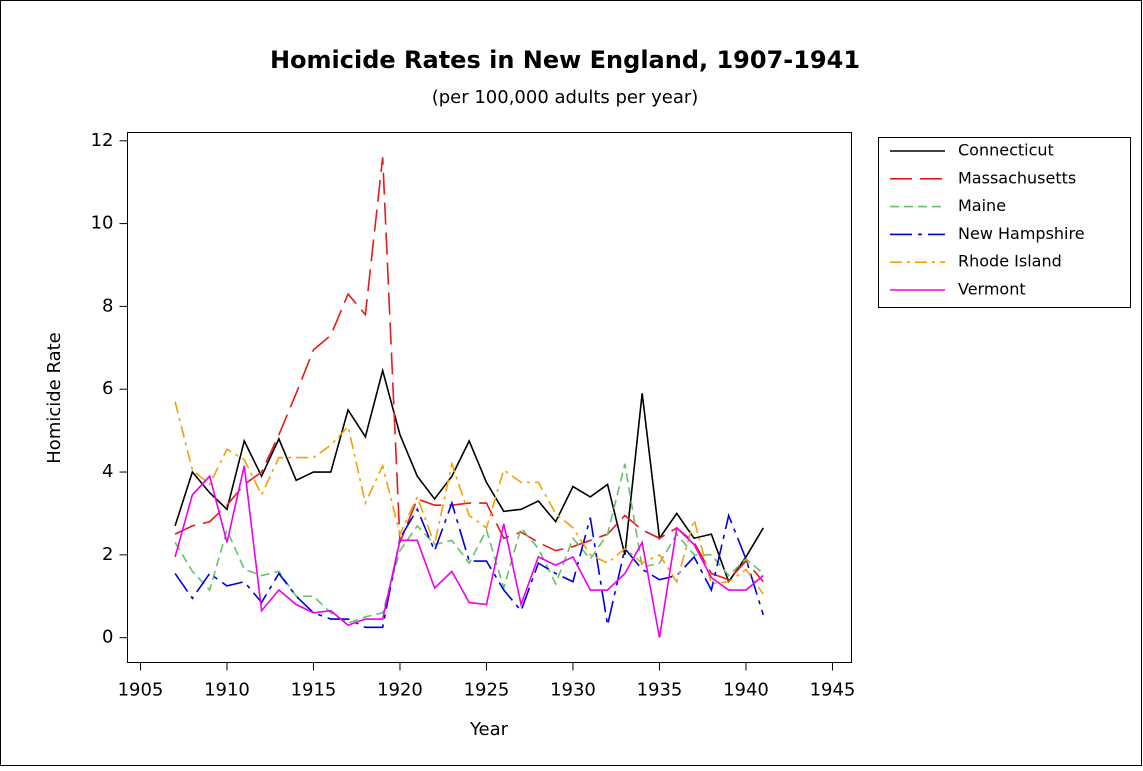 The width and height of the screenshot is (1143, 771). I want to click on x-tick-label: 1915, so click(314, 690).